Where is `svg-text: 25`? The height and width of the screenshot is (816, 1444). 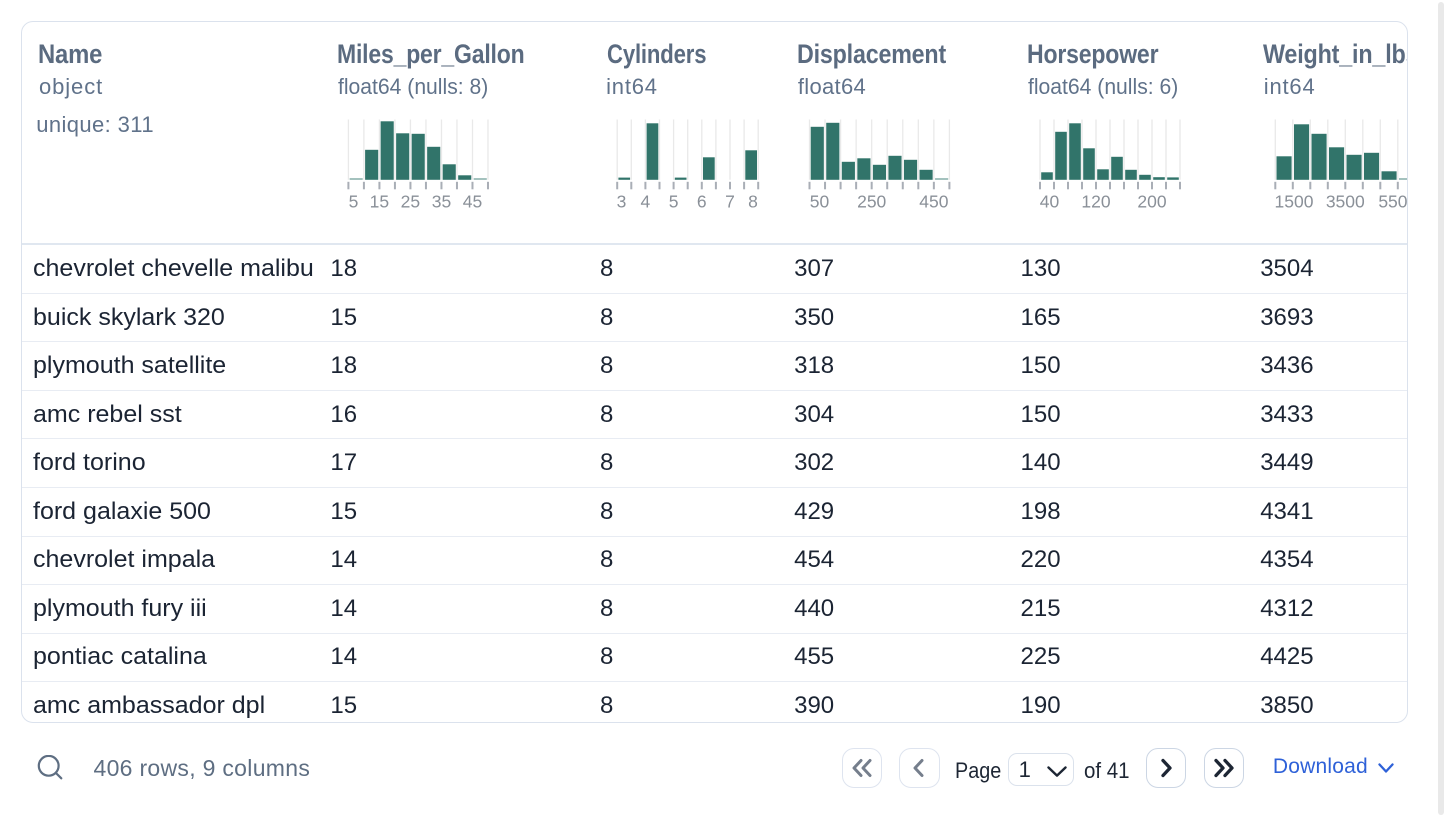 svg-text: 25 is located at coordinates (410, 202).